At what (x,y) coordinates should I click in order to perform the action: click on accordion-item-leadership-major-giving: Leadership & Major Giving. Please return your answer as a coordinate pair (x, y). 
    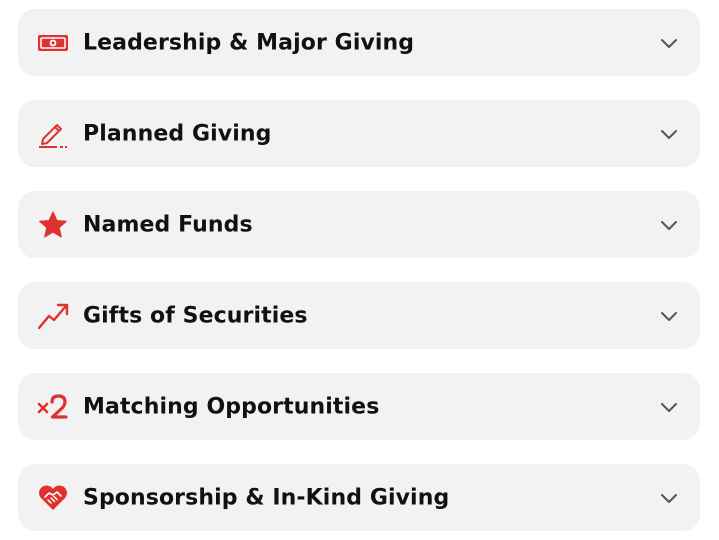
    Looking at the image, I should click on (359, 42).